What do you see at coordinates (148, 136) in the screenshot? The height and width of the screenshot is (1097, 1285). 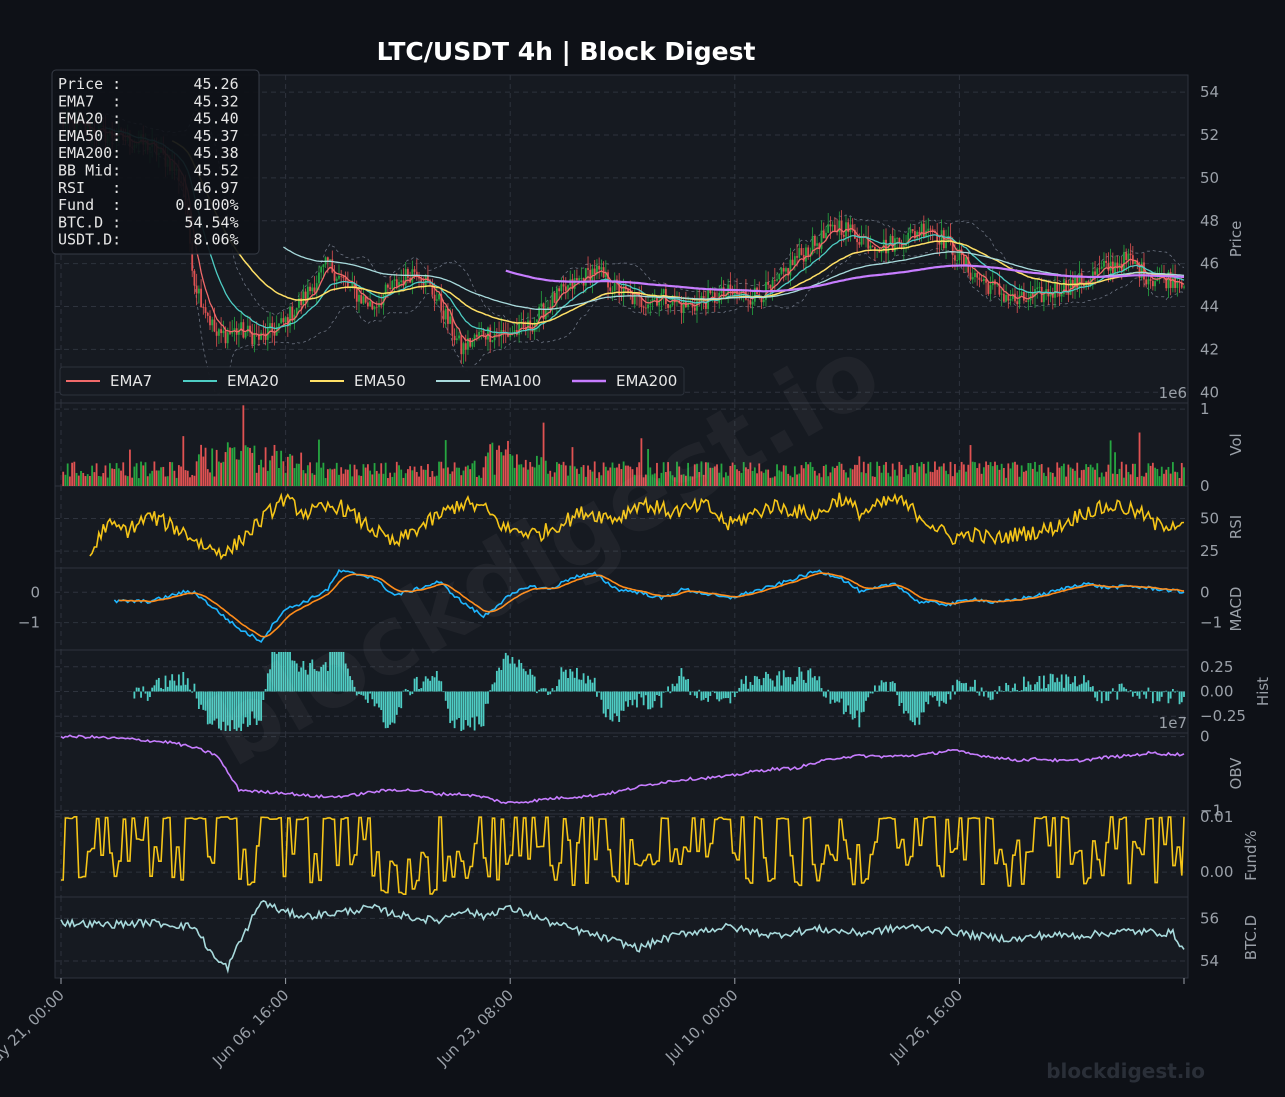 I see `info-line: EMA50 : 45.37` at bounding box center [148, 136].